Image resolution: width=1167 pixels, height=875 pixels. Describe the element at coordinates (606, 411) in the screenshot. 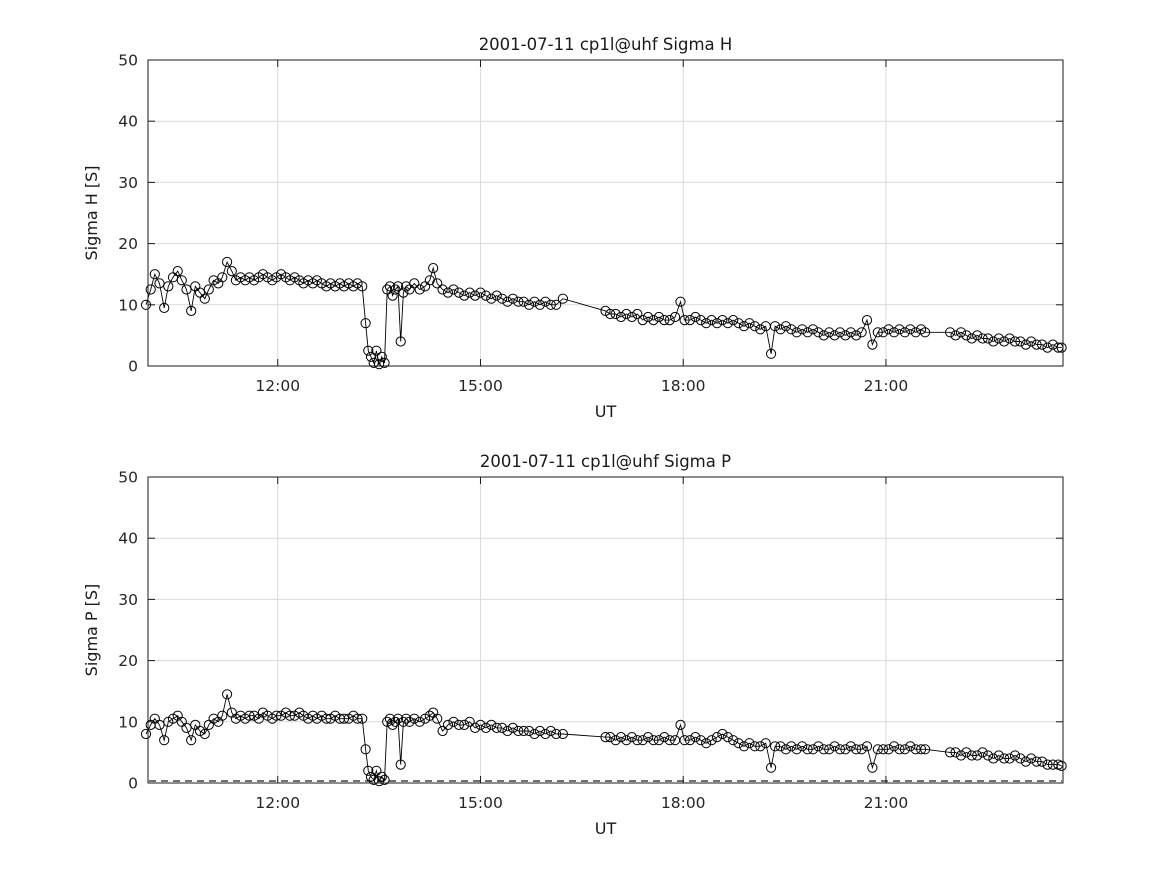

I see `x-axis-label-ut-top: UT` at that location.